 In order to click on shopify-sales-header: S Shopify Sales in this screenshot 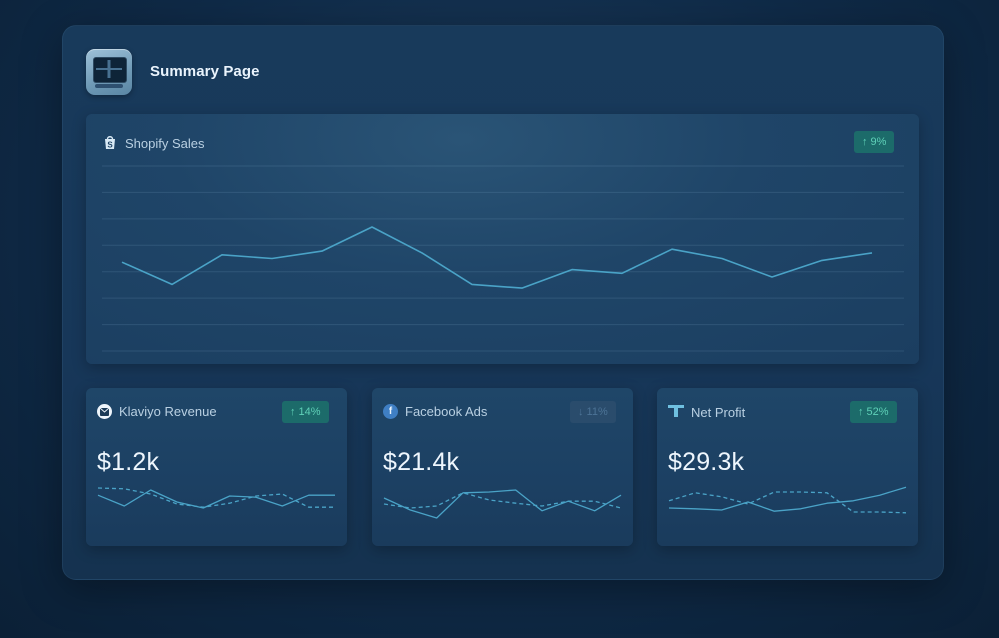, I will do `click(153, 143)`.